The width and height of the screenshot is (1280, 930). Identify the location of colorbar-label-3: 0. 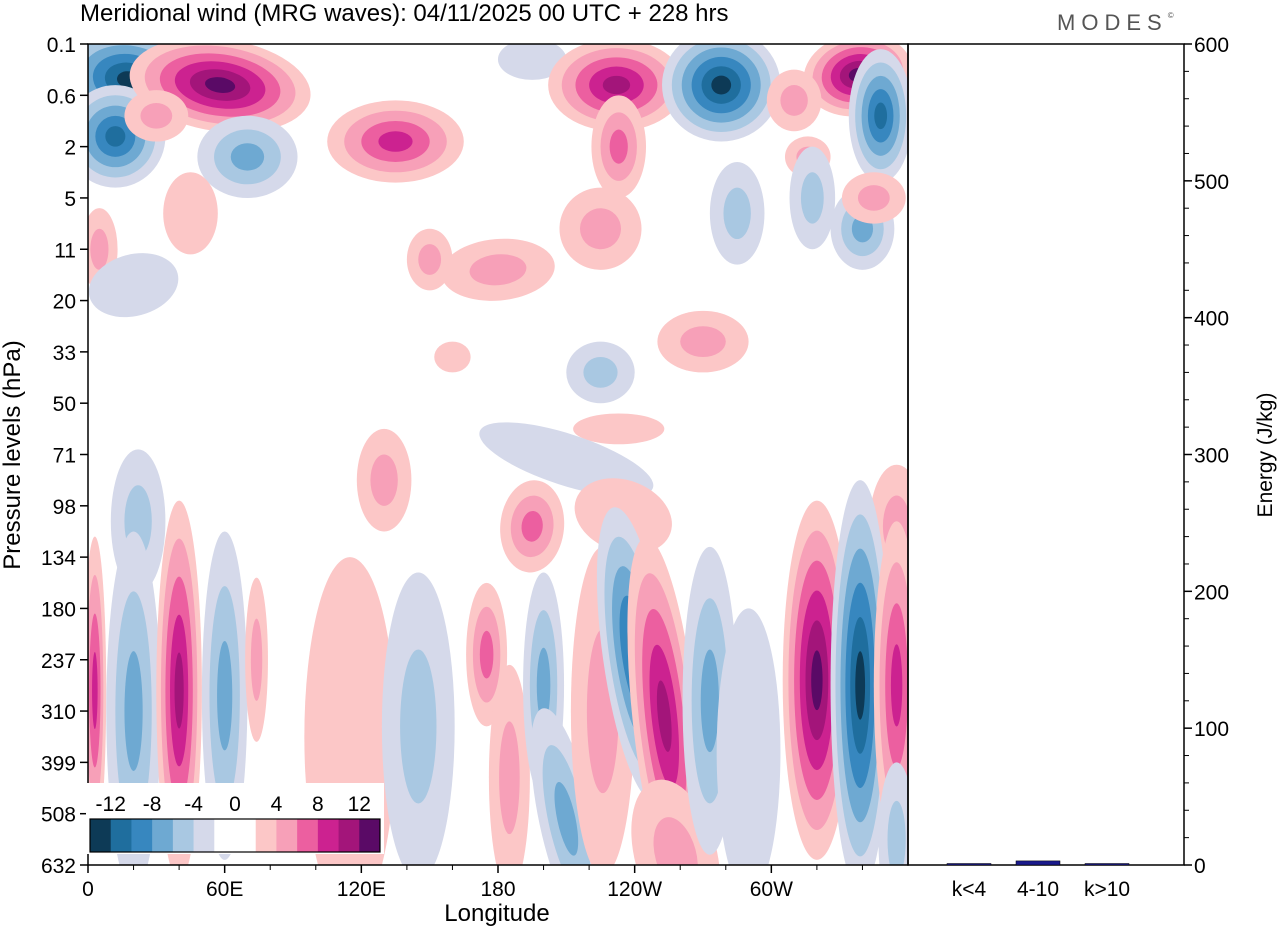
(235, 804).